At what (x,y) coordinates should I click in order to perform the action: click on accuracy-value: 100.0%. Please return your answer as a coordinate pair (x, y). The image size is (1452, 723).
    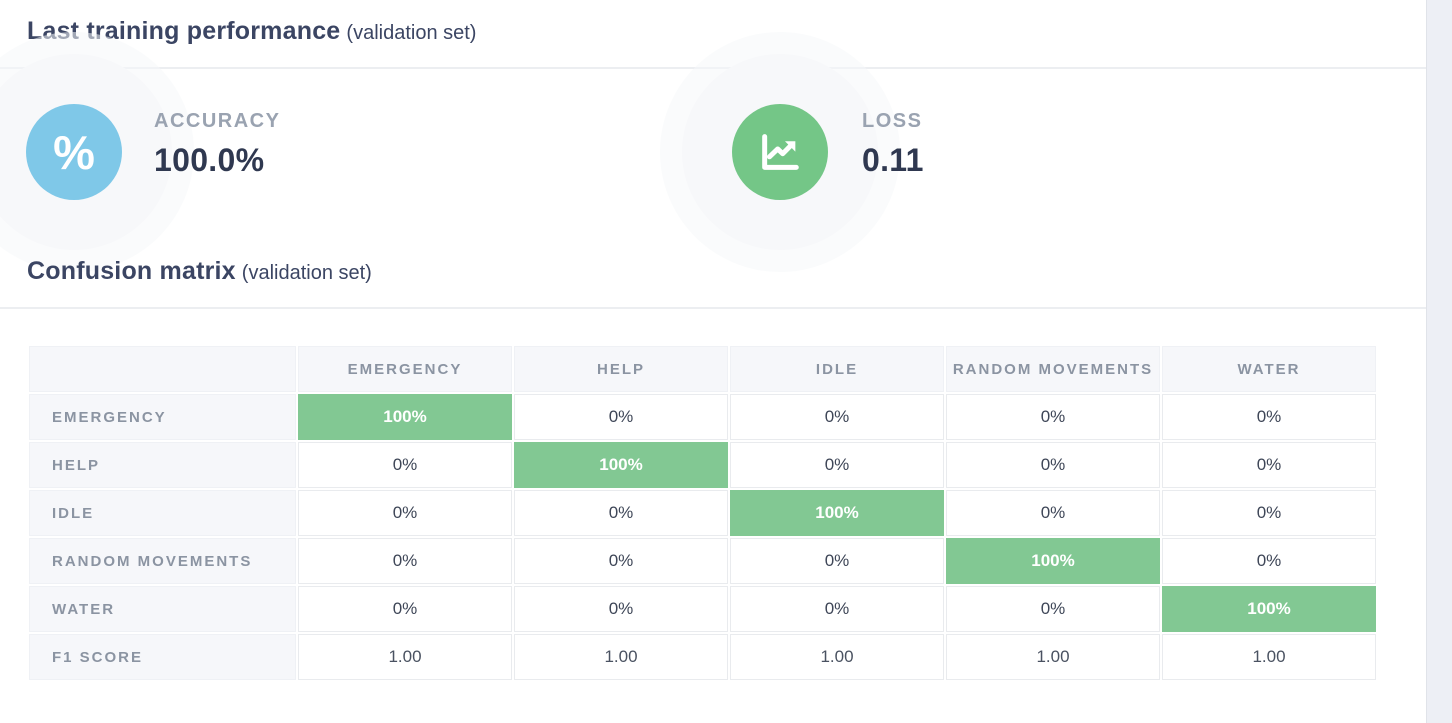
    Looking at the image, I should click on (209, 160).